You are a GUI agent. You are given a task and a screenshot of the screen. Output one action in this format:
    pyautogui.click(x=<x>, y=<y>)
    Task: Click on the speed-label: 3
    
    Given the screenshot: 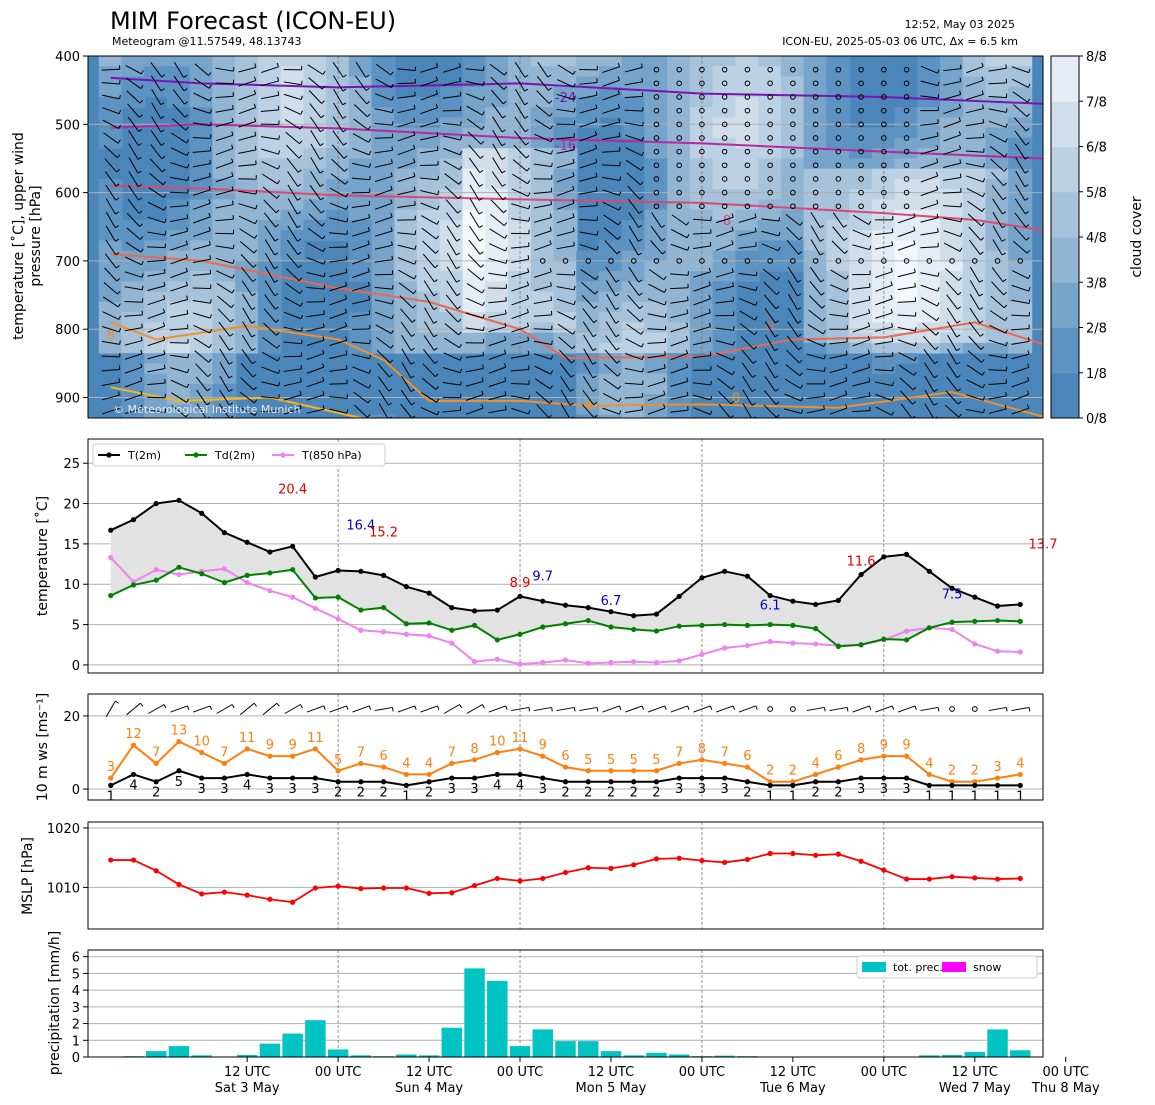 What is the action you would take?
    pyautogui.click(x=861, y=789)
    